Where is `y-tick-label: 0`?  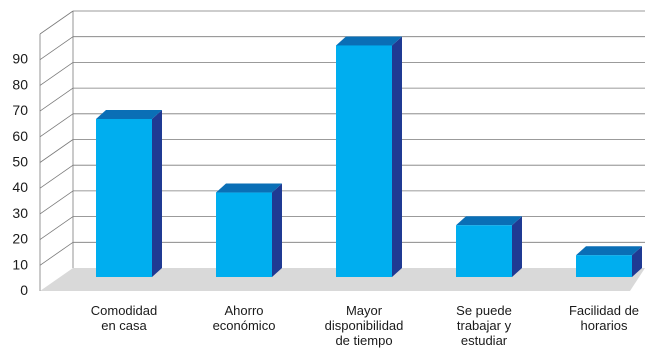 y-tick-label: 0 is located at coordinates (24, 290).